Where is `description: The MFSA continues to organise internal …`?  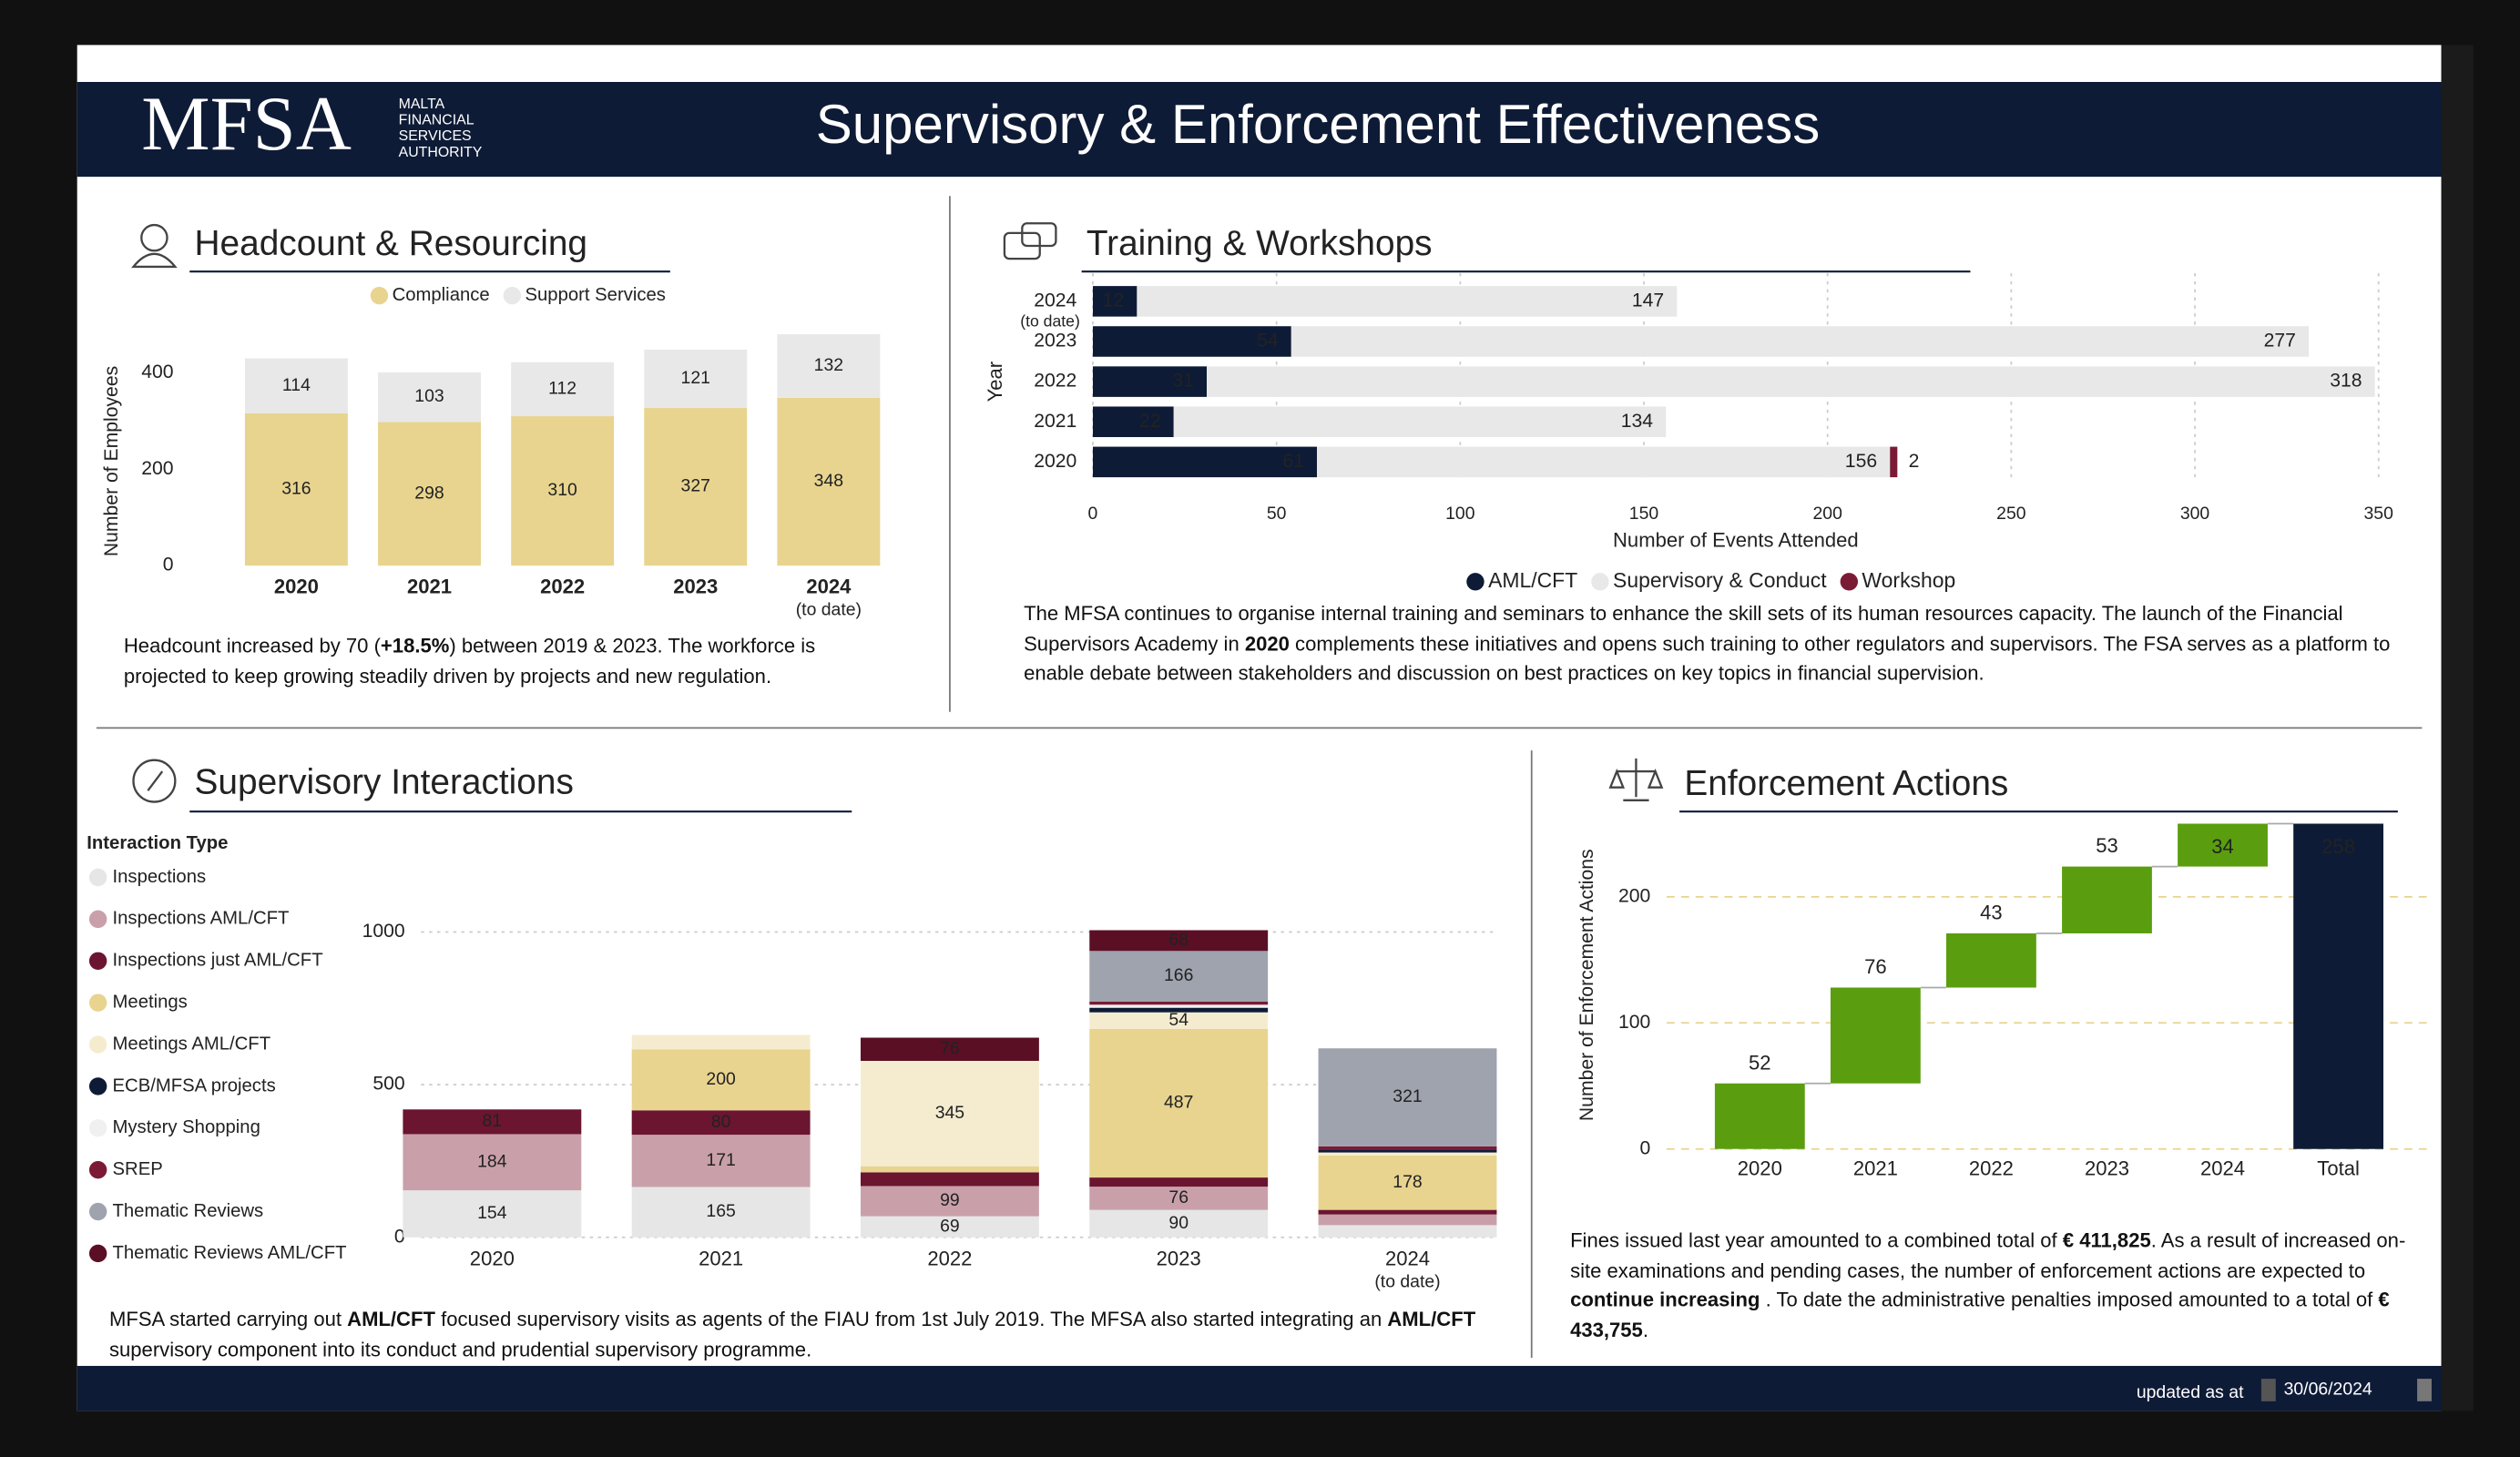 description: The MFSA continues to organise internal … is located at coordinates (1711, 644).